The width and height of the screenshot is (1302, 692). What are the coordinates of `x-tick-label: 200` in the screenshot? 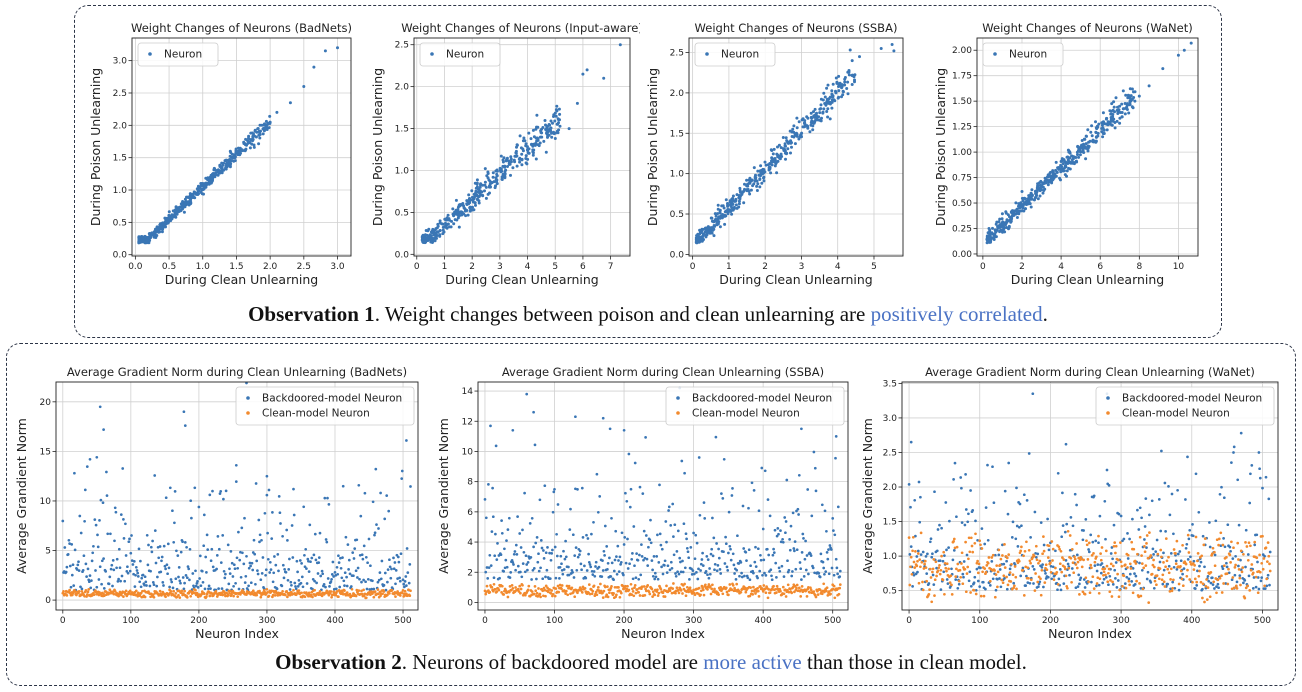 It's located at (623, 621).